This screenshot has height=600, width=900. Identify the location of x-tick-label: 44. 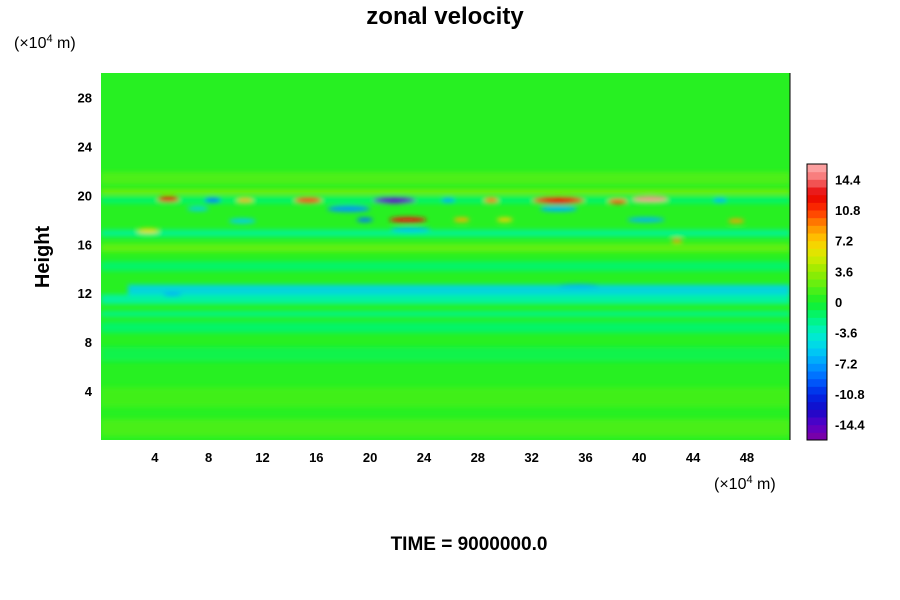
(693, 457).